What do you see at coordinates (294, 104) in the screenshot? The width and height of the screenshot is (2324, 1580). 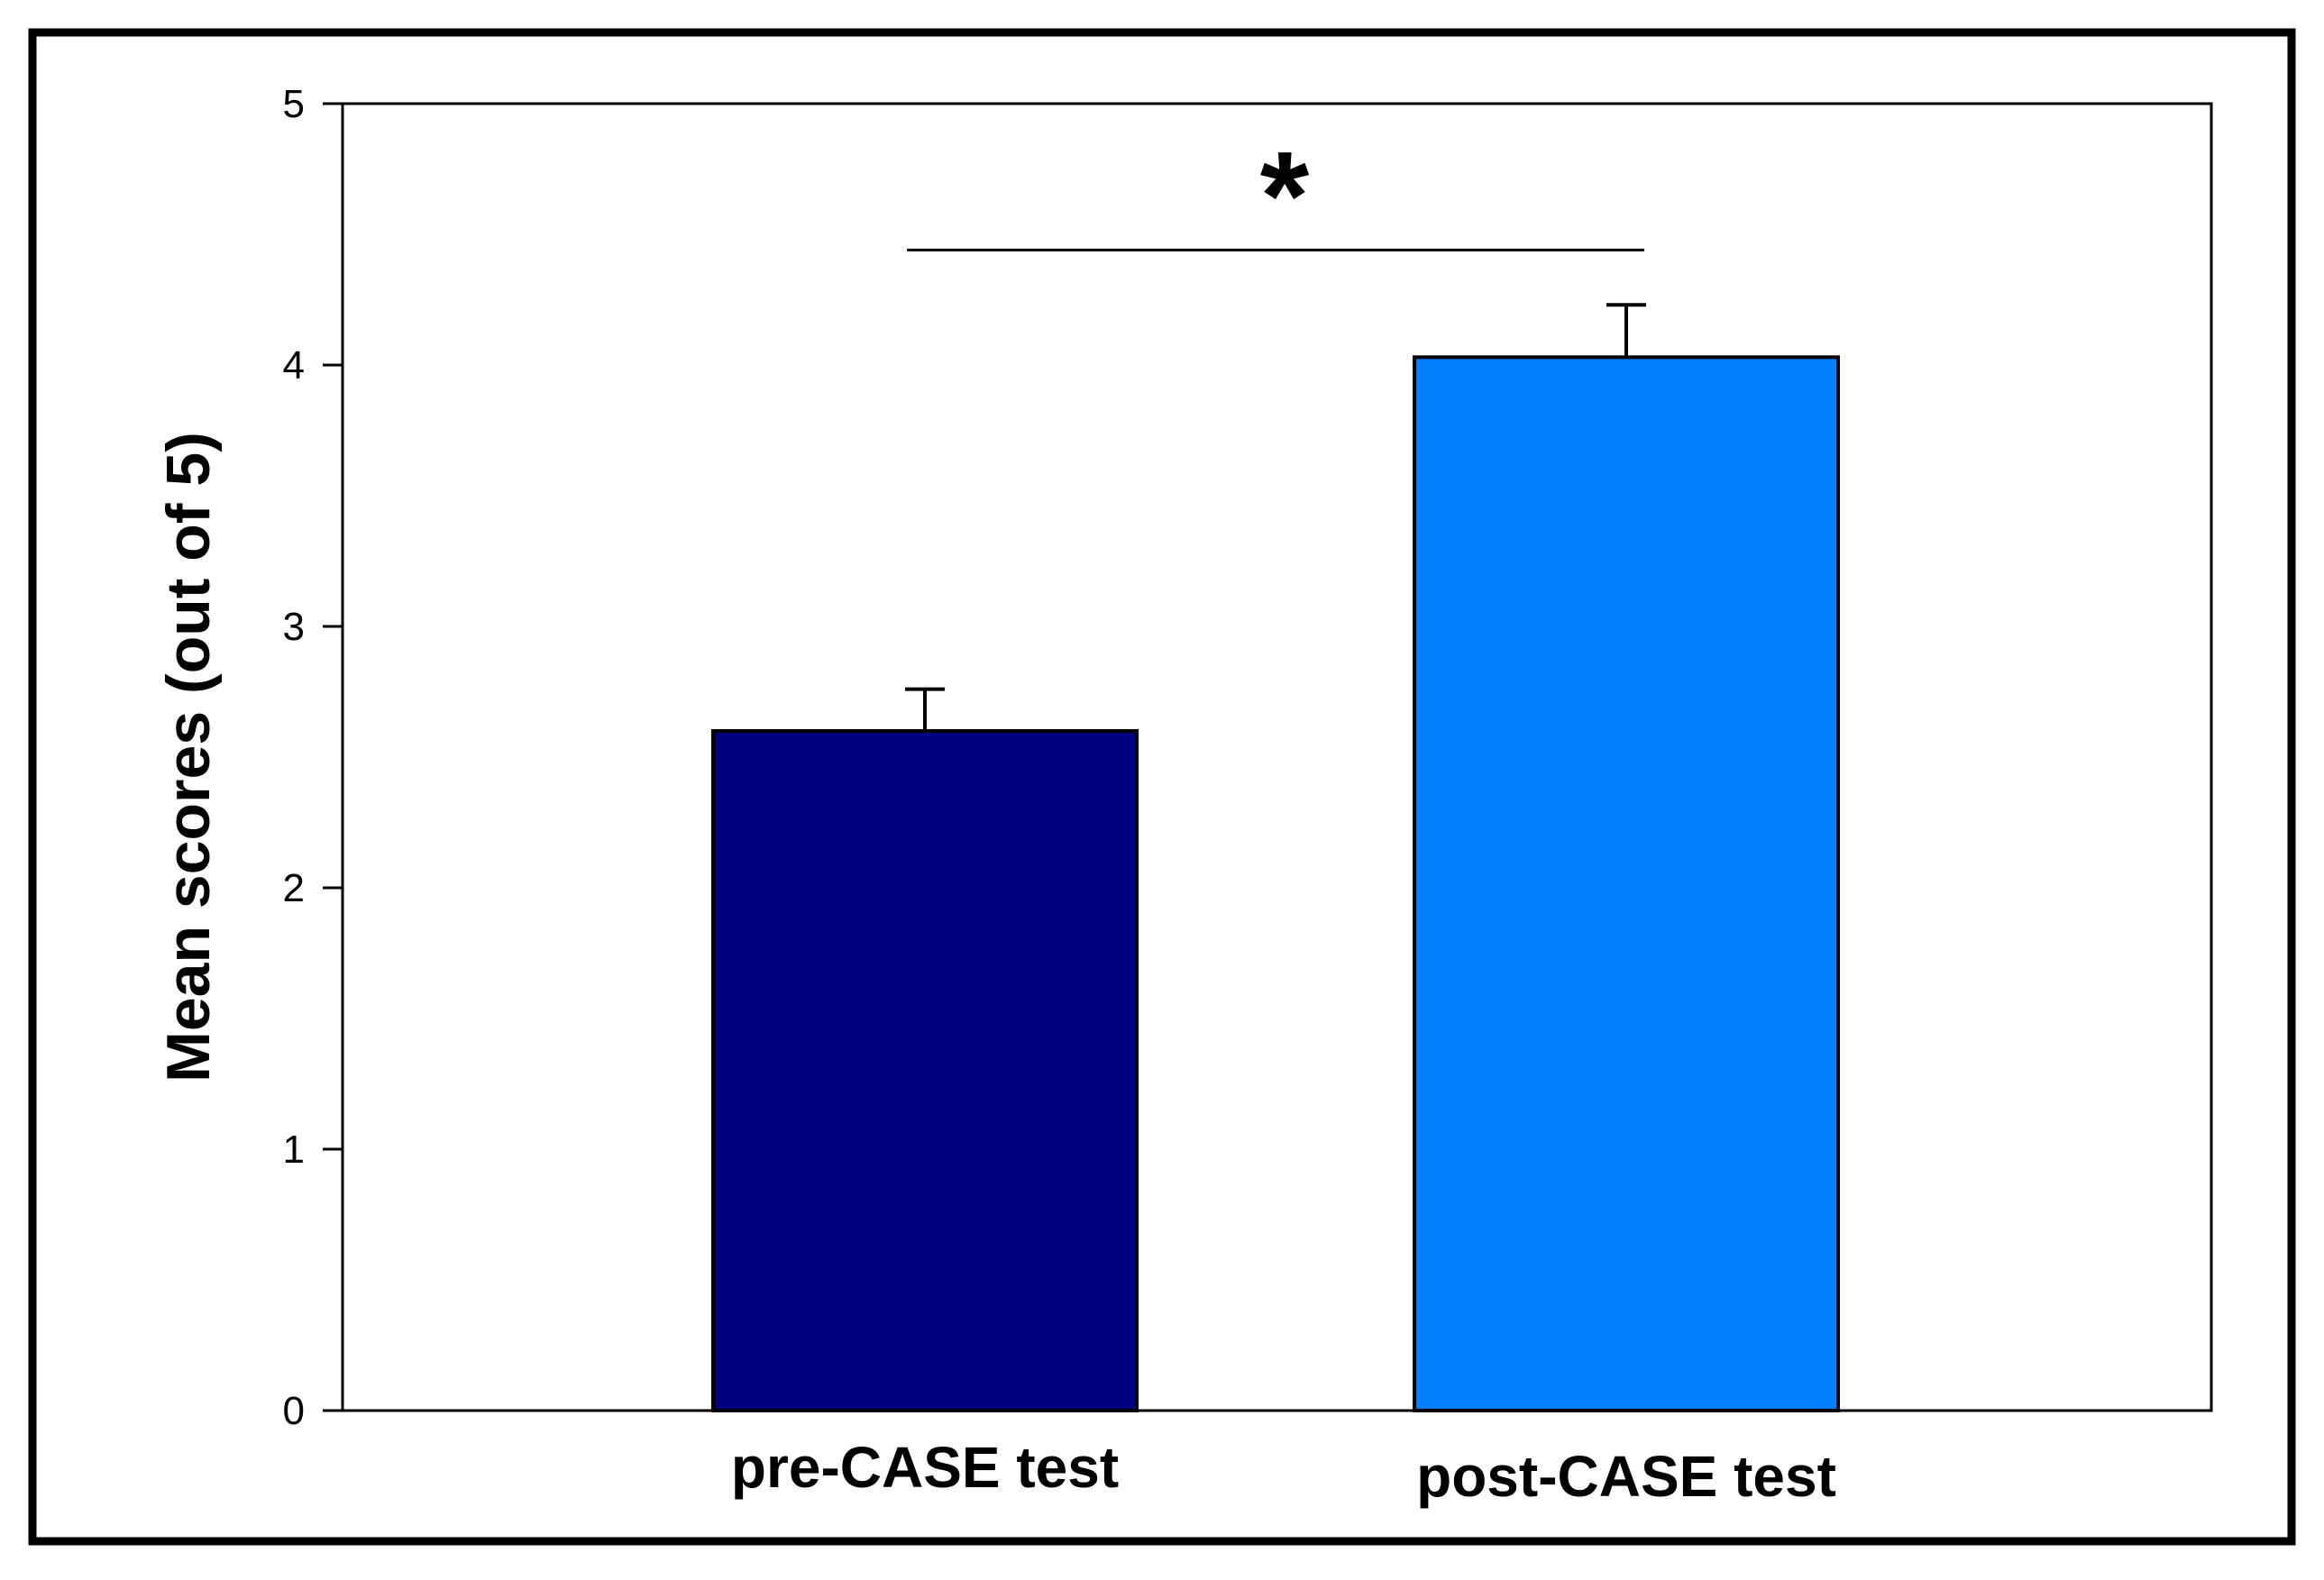 I see `y-tick-label: 5` at bounding box center [294, 104].